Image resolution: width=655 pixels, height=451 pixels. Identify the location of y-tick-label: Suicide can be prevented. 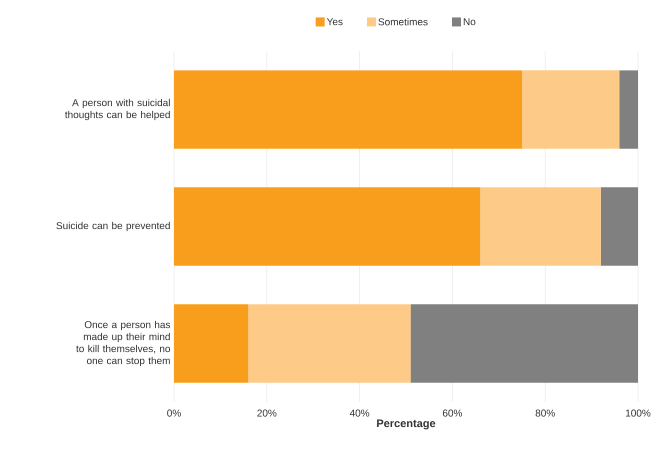
(113, 227).